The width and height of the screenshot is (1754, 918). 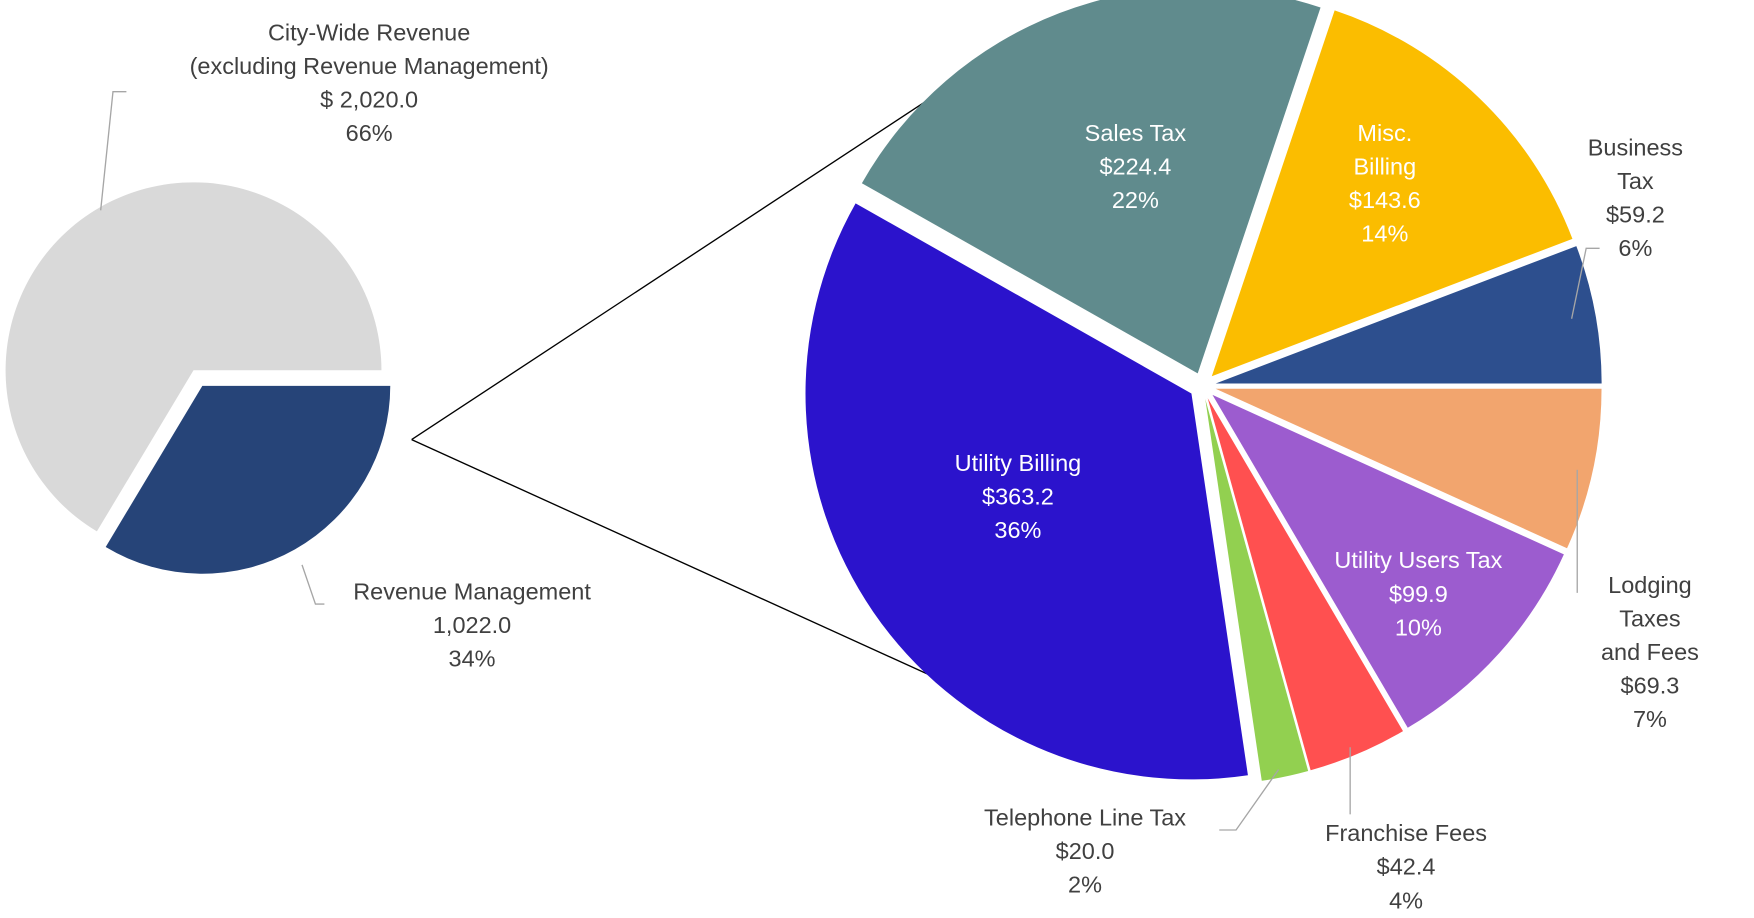 I want to click on percent-label: 34%, so click(x=472, y=659).